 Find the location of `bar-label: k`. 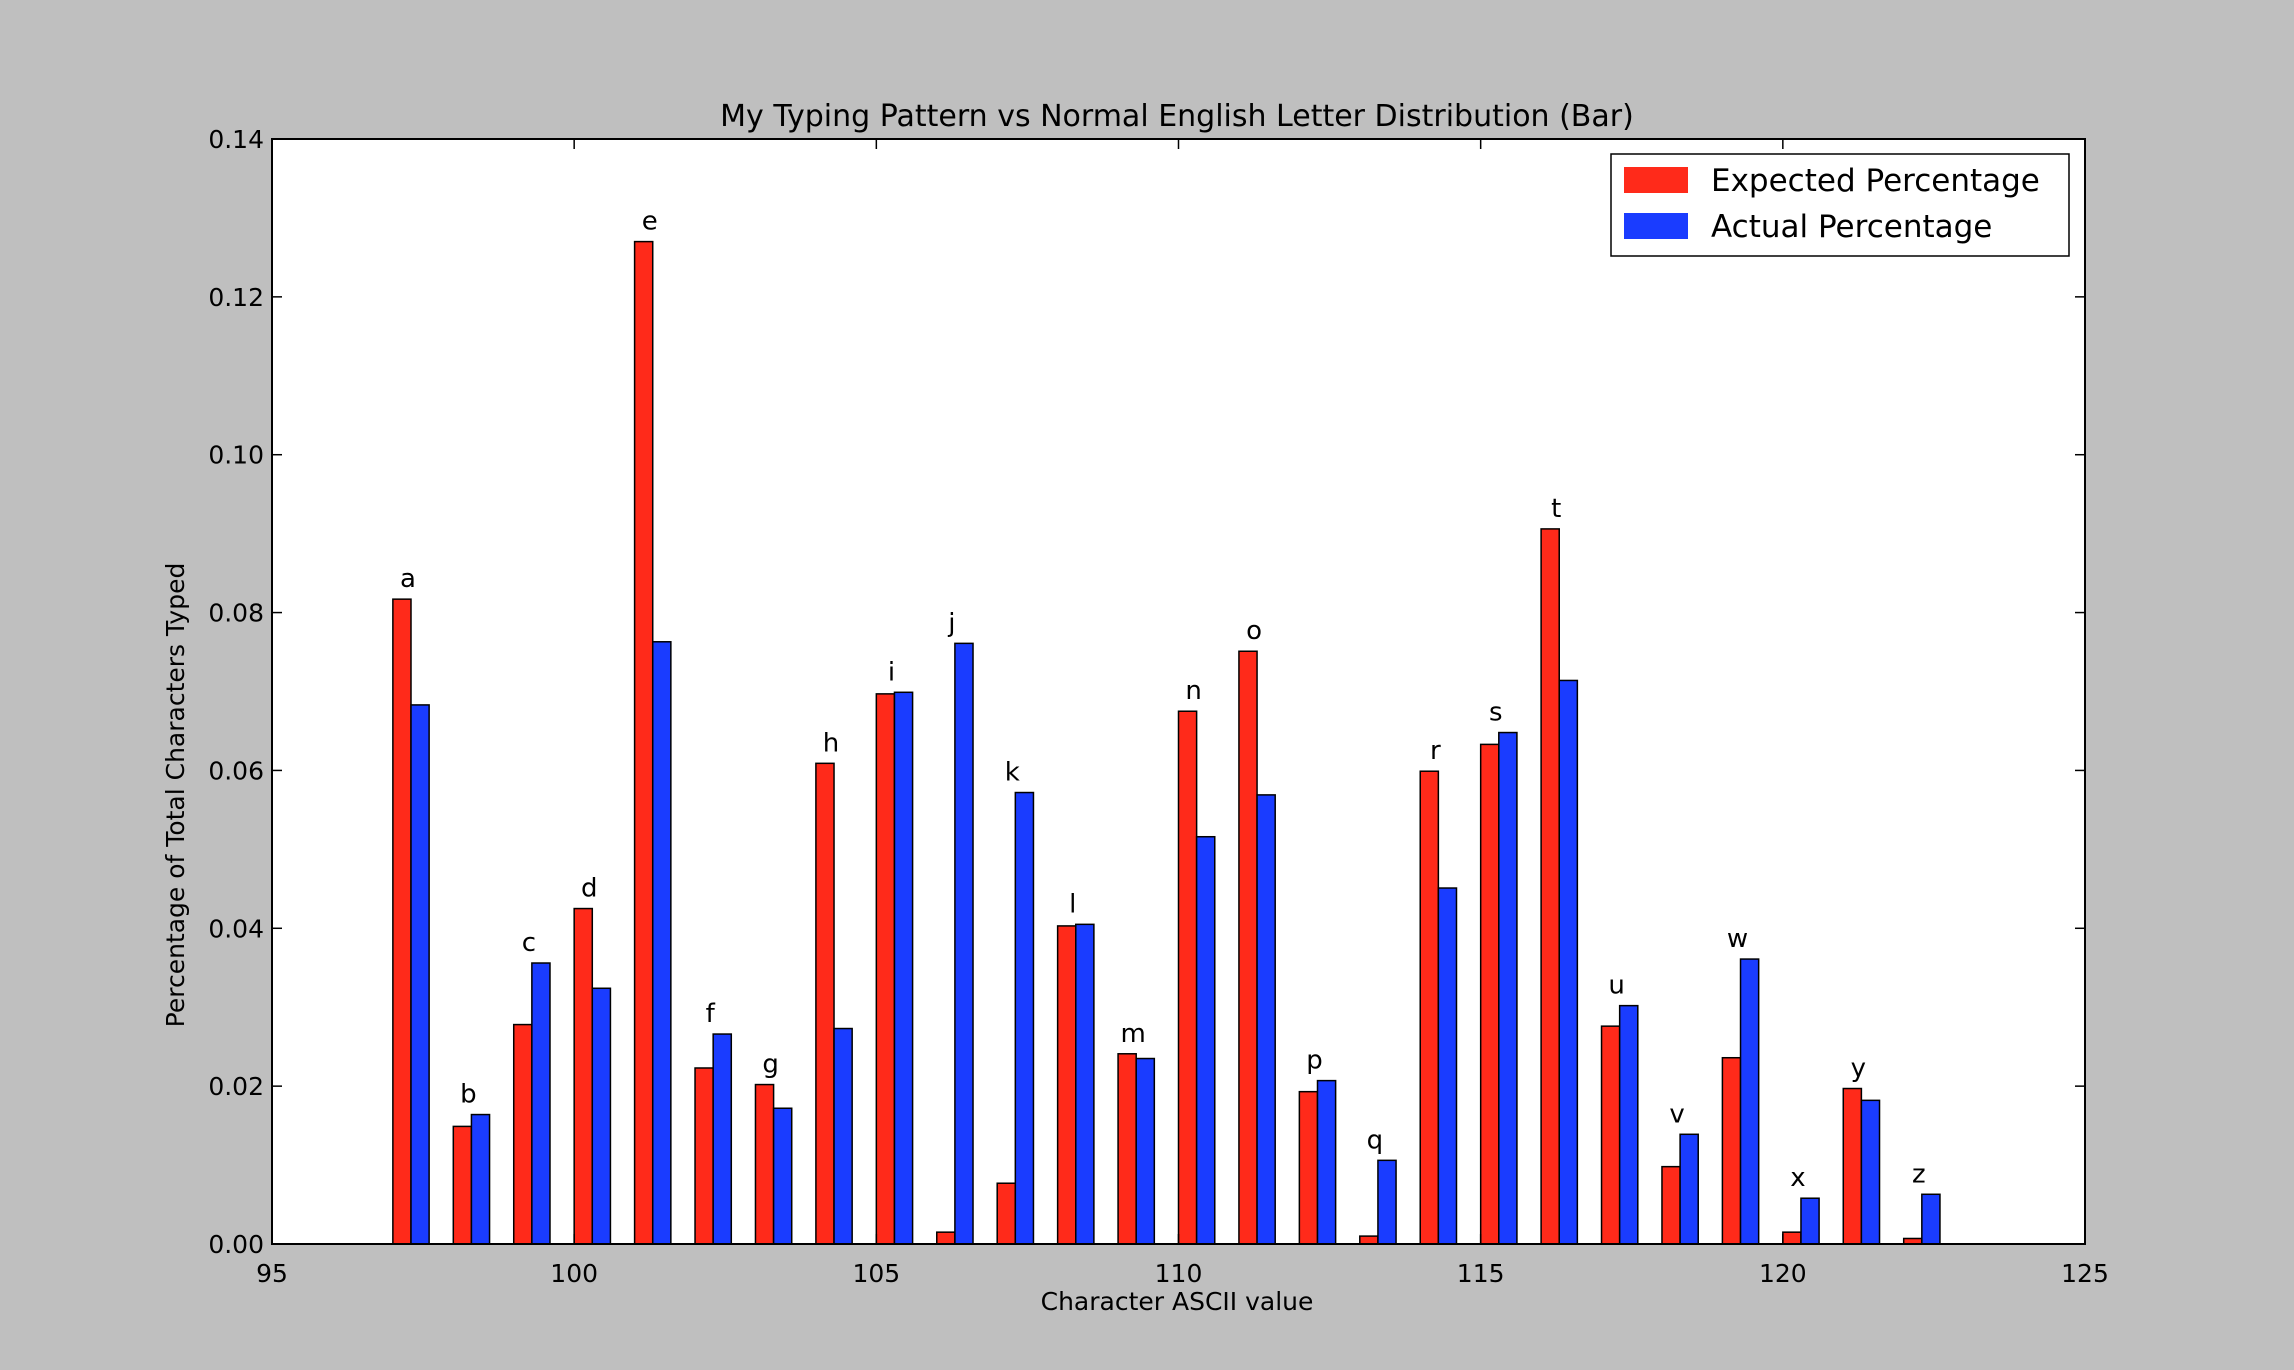

bar-label: k is located at coordinates (1012, 773).